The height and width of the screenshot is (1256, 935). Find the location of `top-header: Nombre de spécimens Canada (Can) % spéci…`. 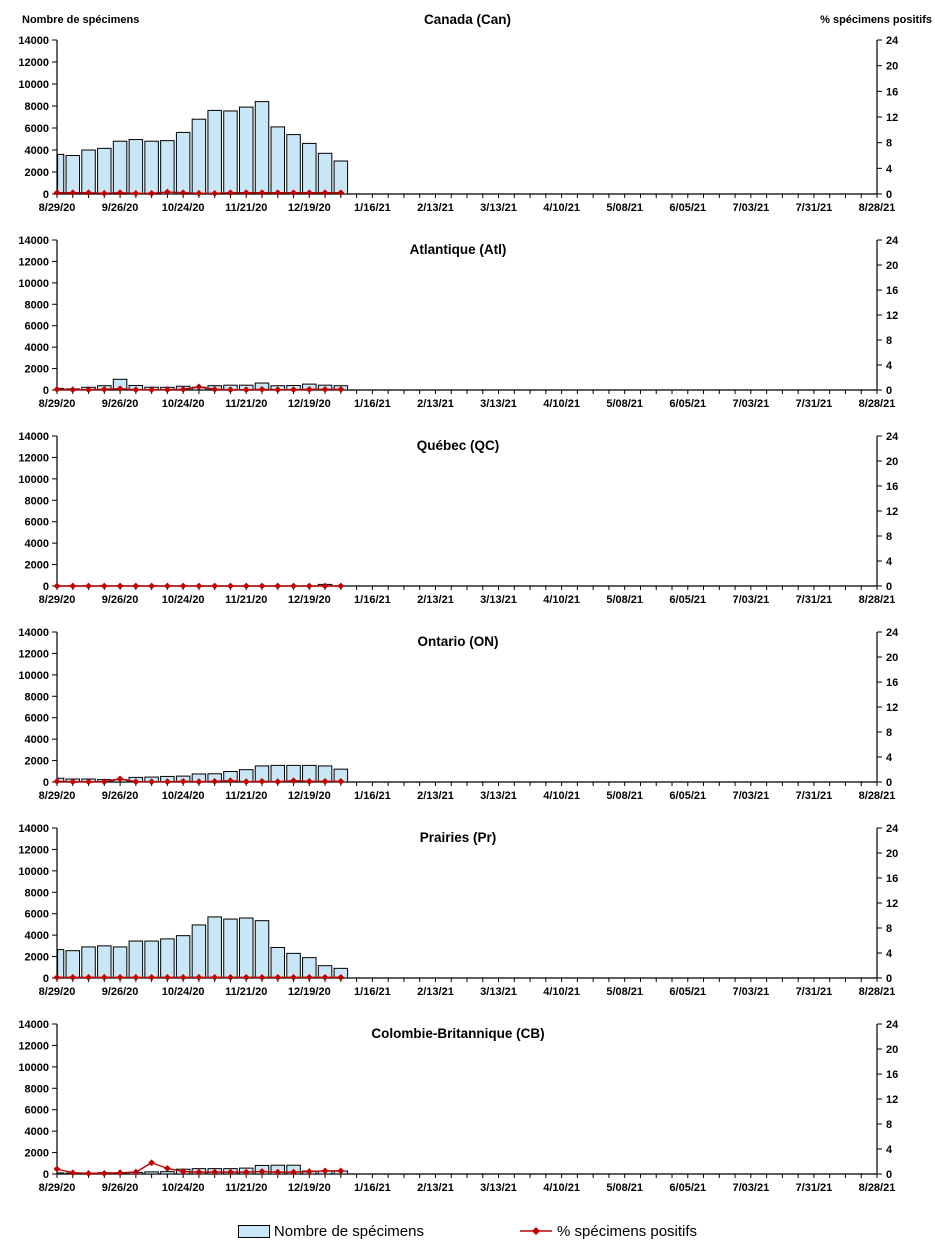

top-header: Nombre de spécimens Canada (Can) % spéci… is located at coordinates (467, 19).